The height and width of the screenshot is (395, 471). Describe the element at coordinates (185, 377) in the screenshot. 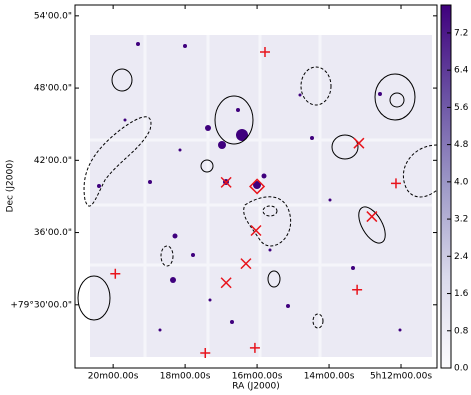

I see `x-tick-label: 18m00.00s` at that location.